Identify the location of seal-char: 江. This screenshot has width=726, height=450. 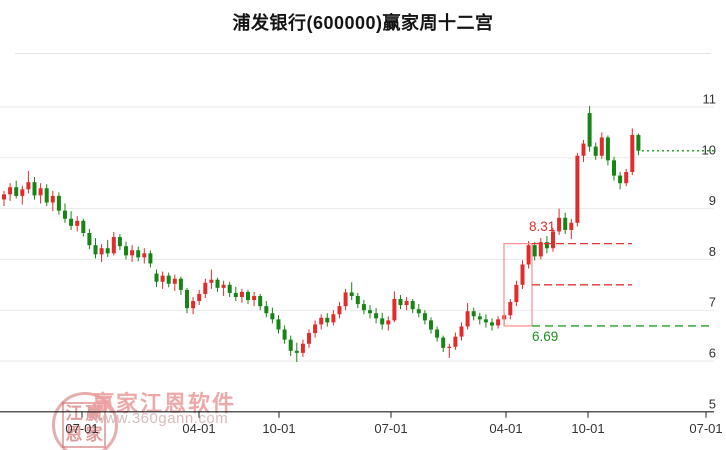
(74, 414).